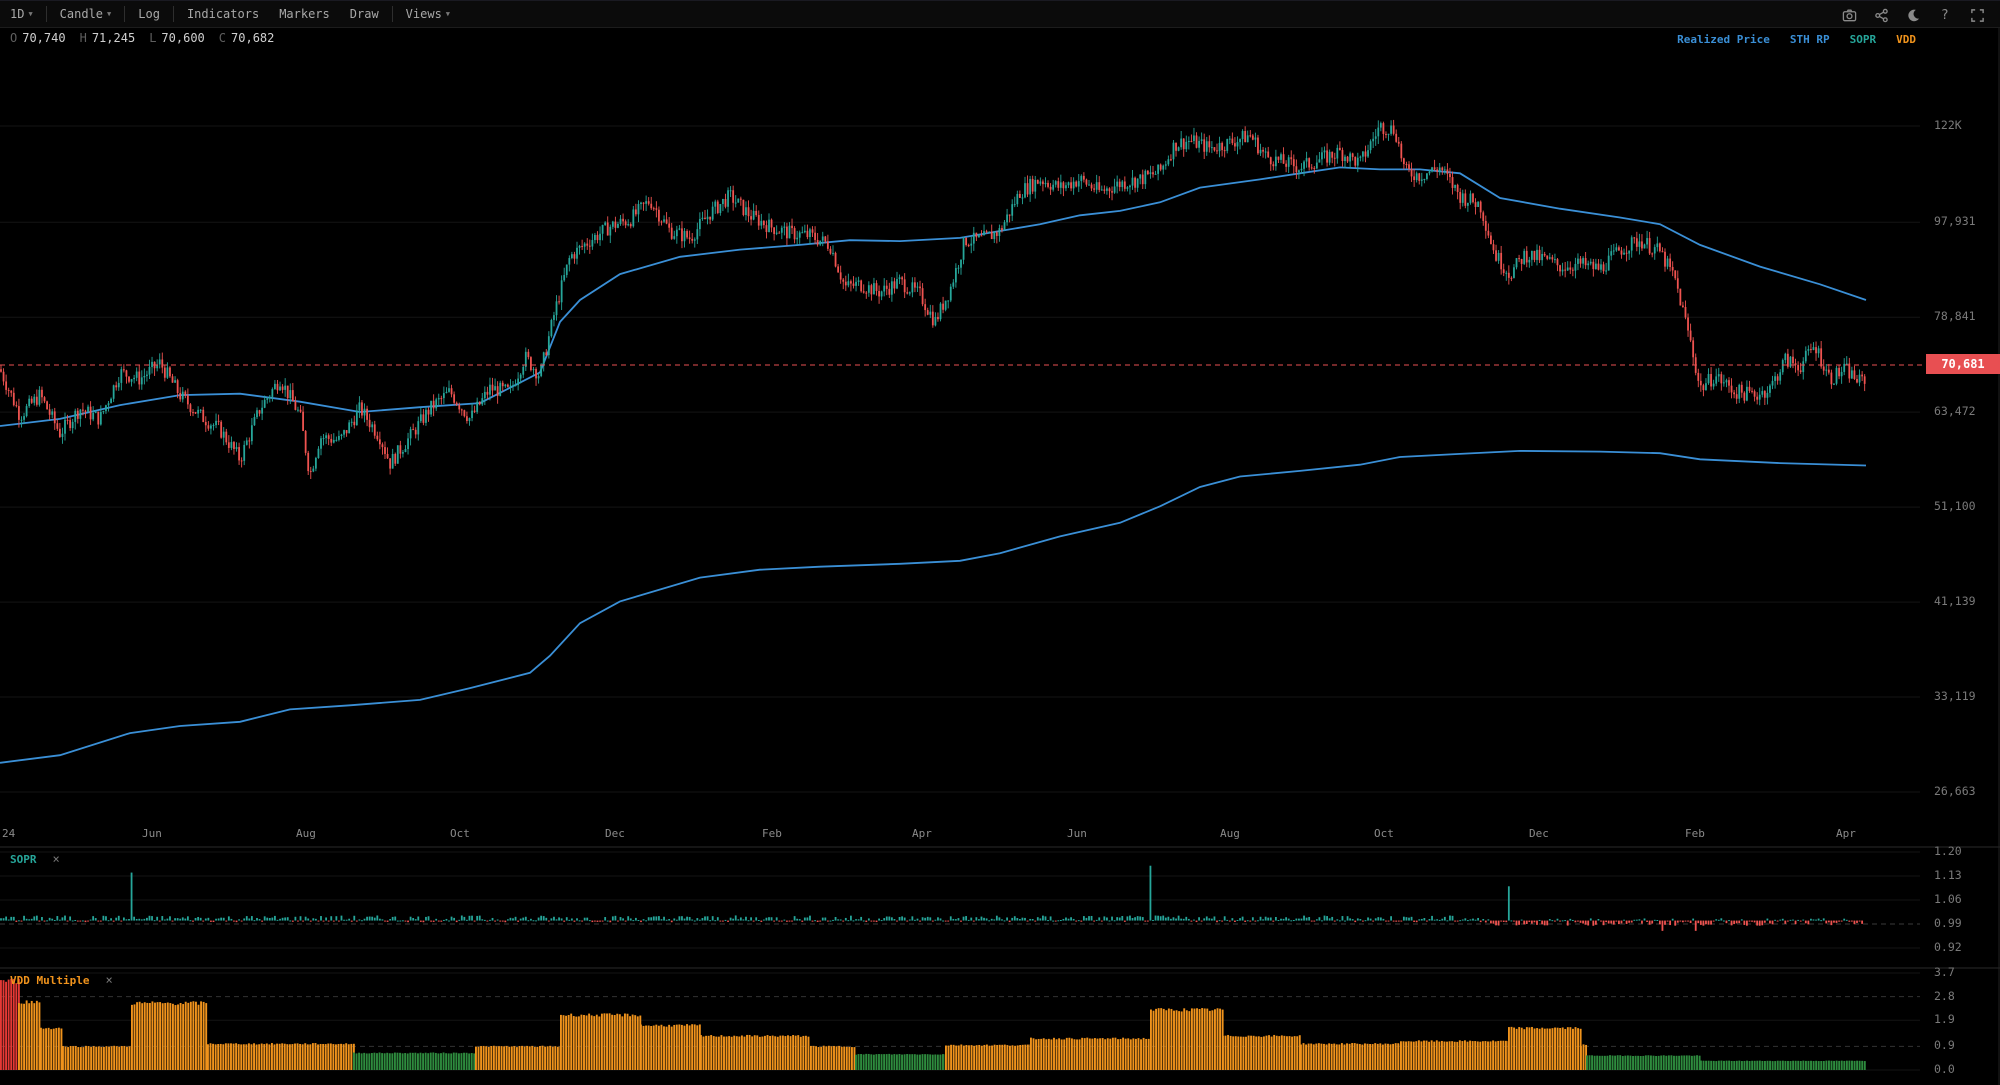 This screenshot has height=1085, width=2000. Describe the element at coordinates (38, 38) in the screenshot. I see `open-value: O 70,740` at that location.